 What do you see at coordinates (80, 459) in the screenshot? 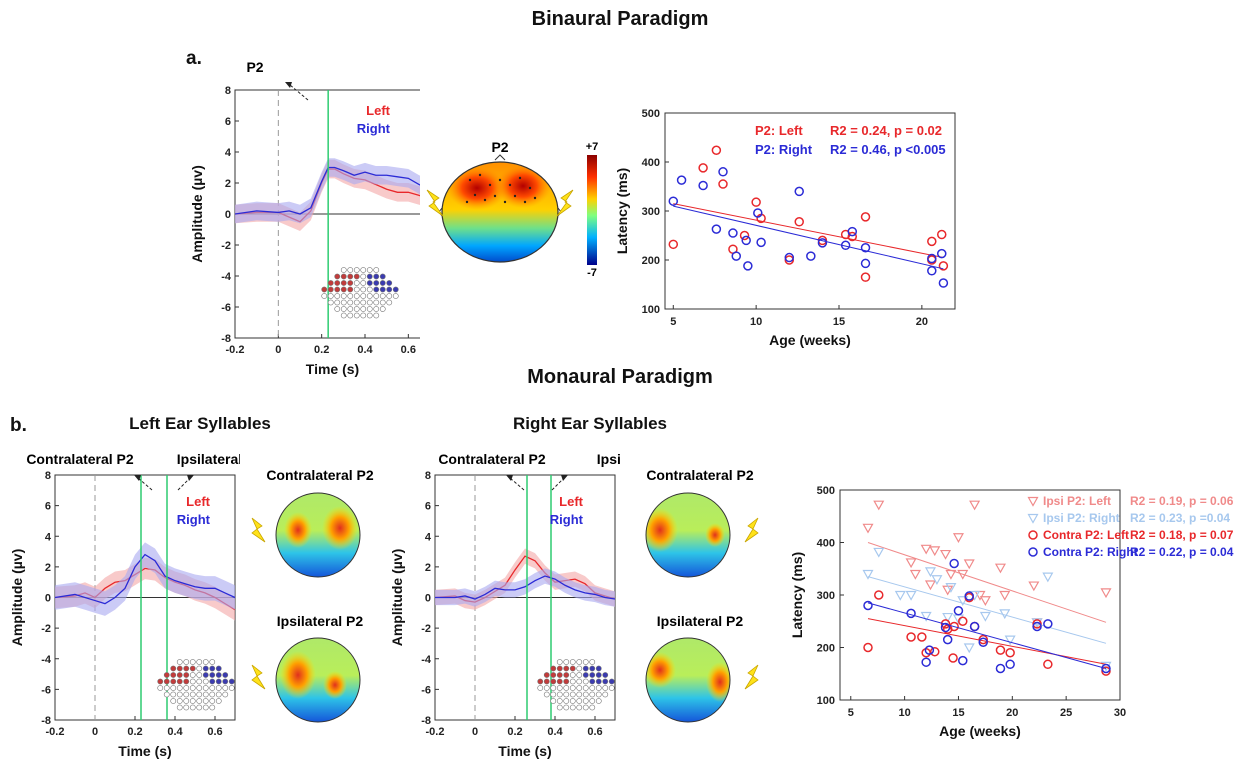
I see `annotation-label: Contralateral P2` at bounding box center [80, 459].